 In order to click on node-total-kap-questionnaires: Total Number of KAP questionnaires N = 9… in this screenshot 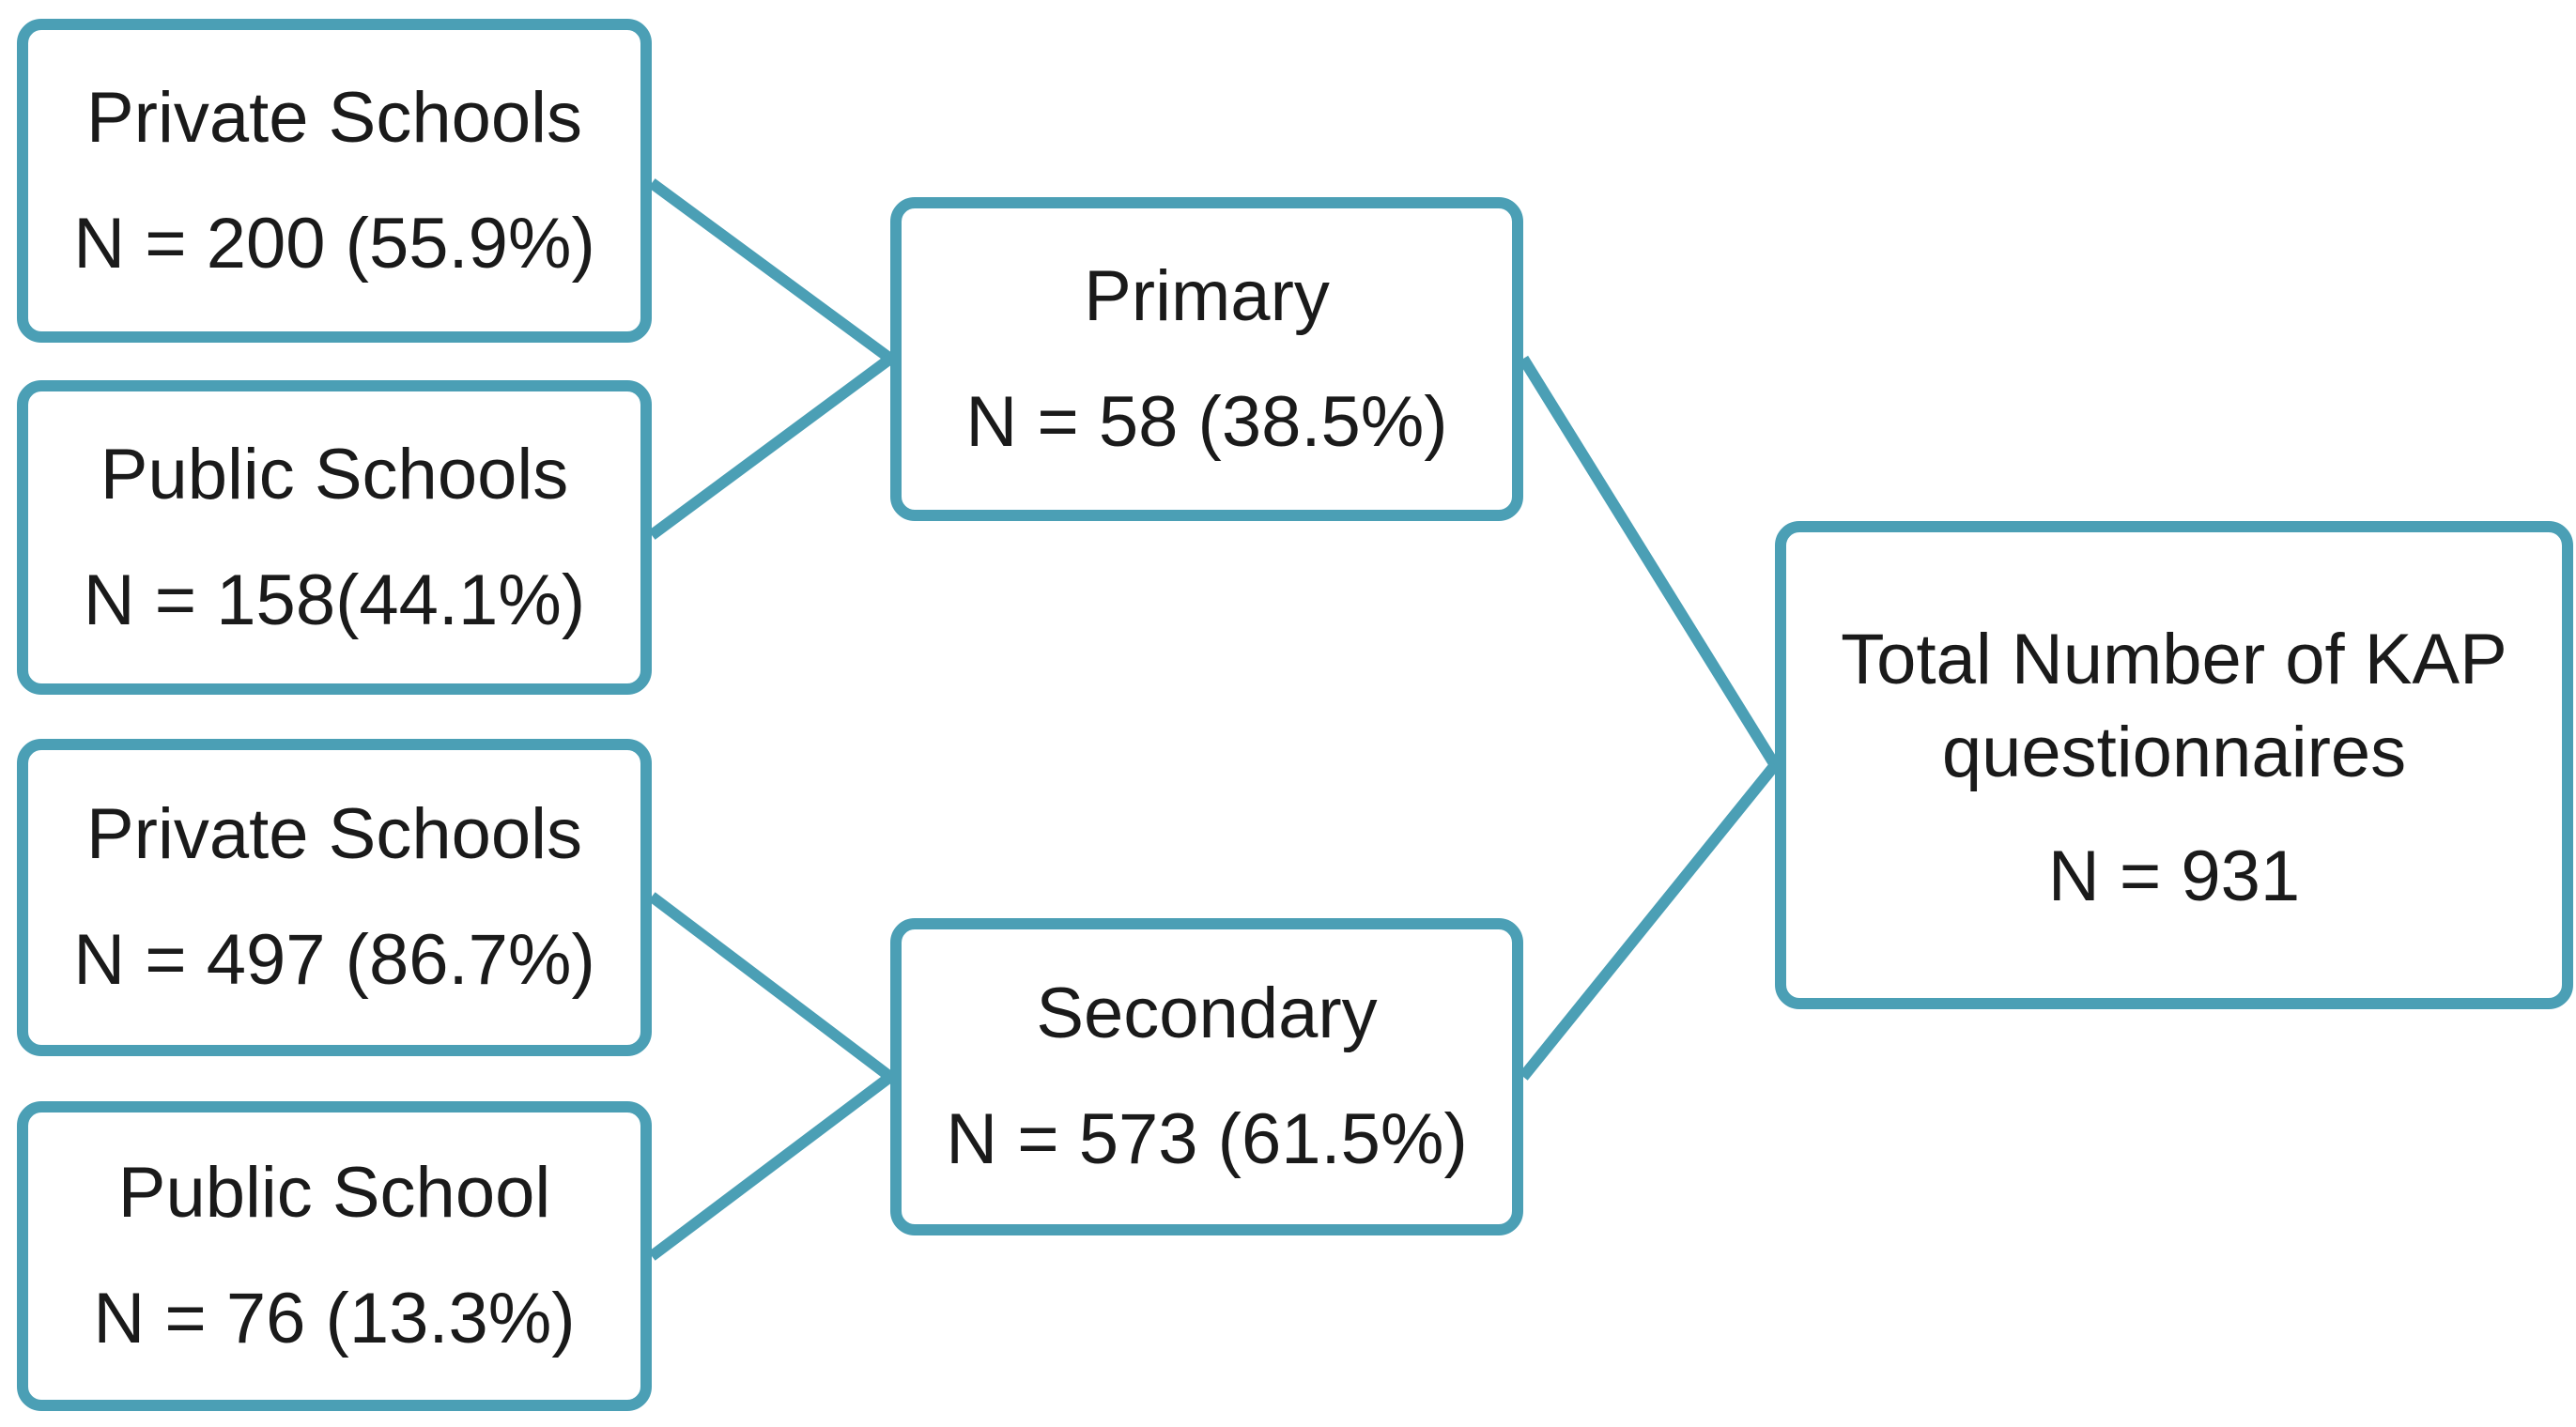, I will do `click(2174, 765)`.